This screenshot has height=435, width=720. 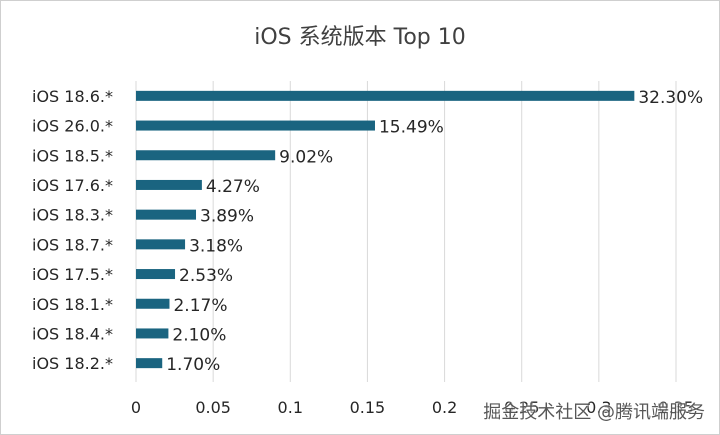 I want to click on chart-title: iOS 系统版本 Top 10, so click(x=360, y=37).